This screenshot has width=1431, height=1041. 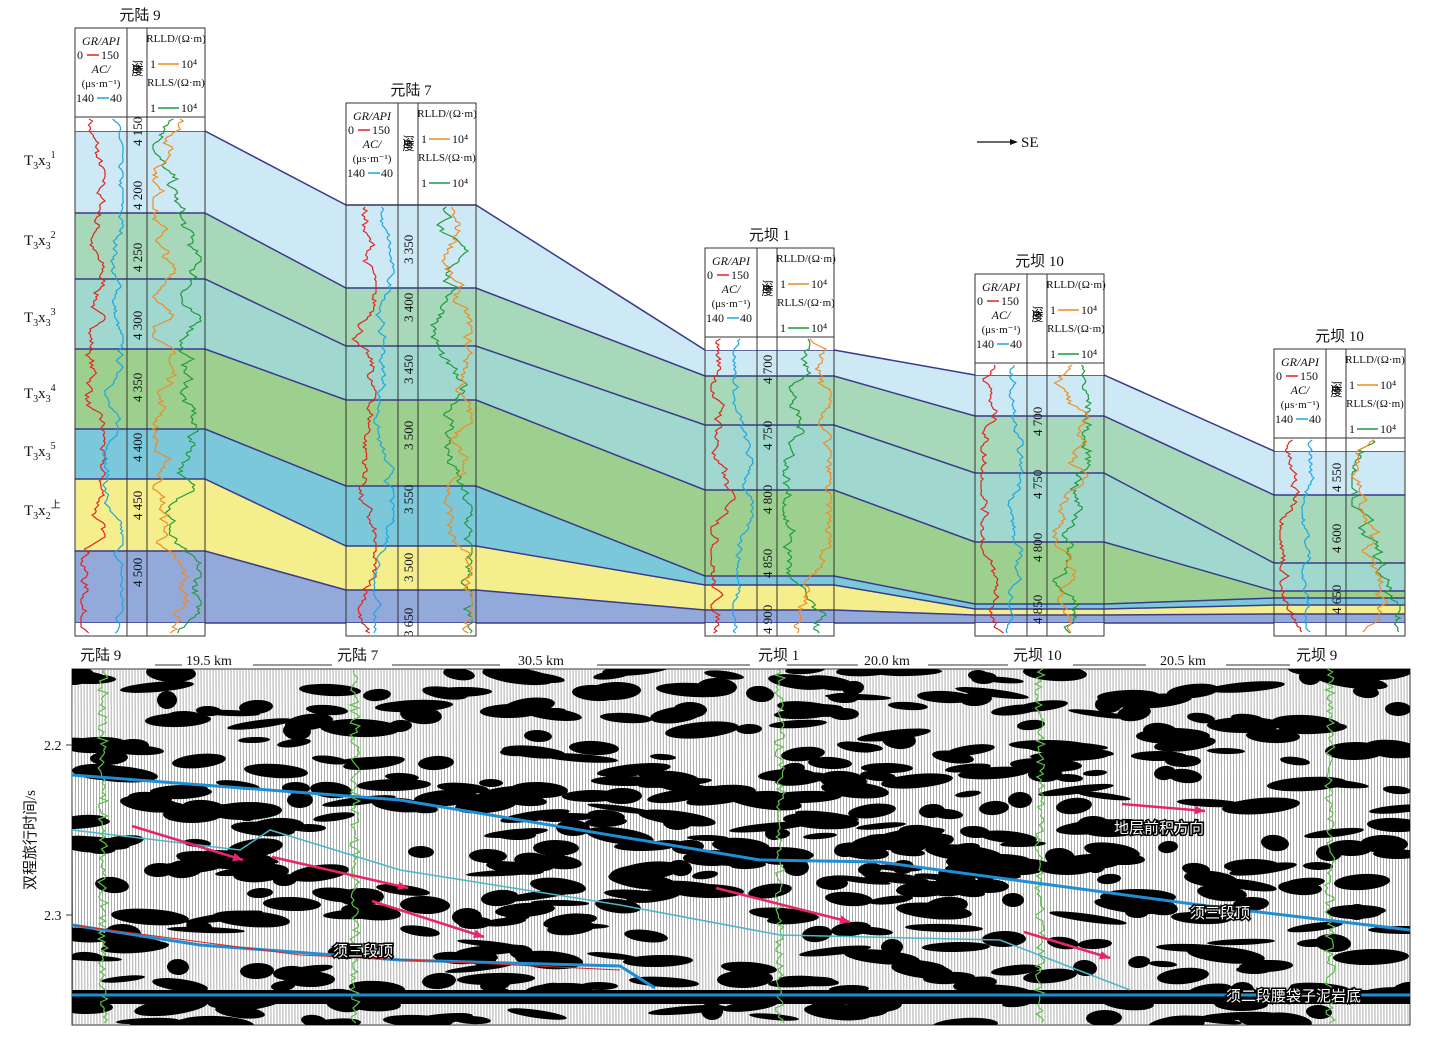 What do you see at coordinates (710, 275) in the screenshot?
I see `gr-range-left: 0` at bounding box center [710, 275].